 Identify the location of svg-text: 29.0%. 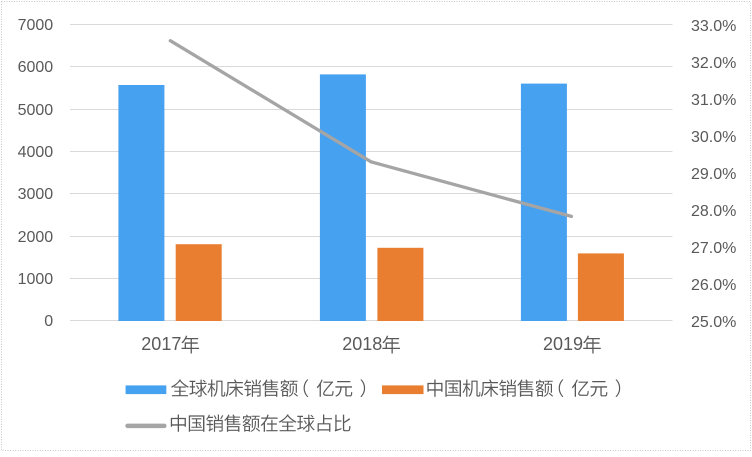
(713, 174).